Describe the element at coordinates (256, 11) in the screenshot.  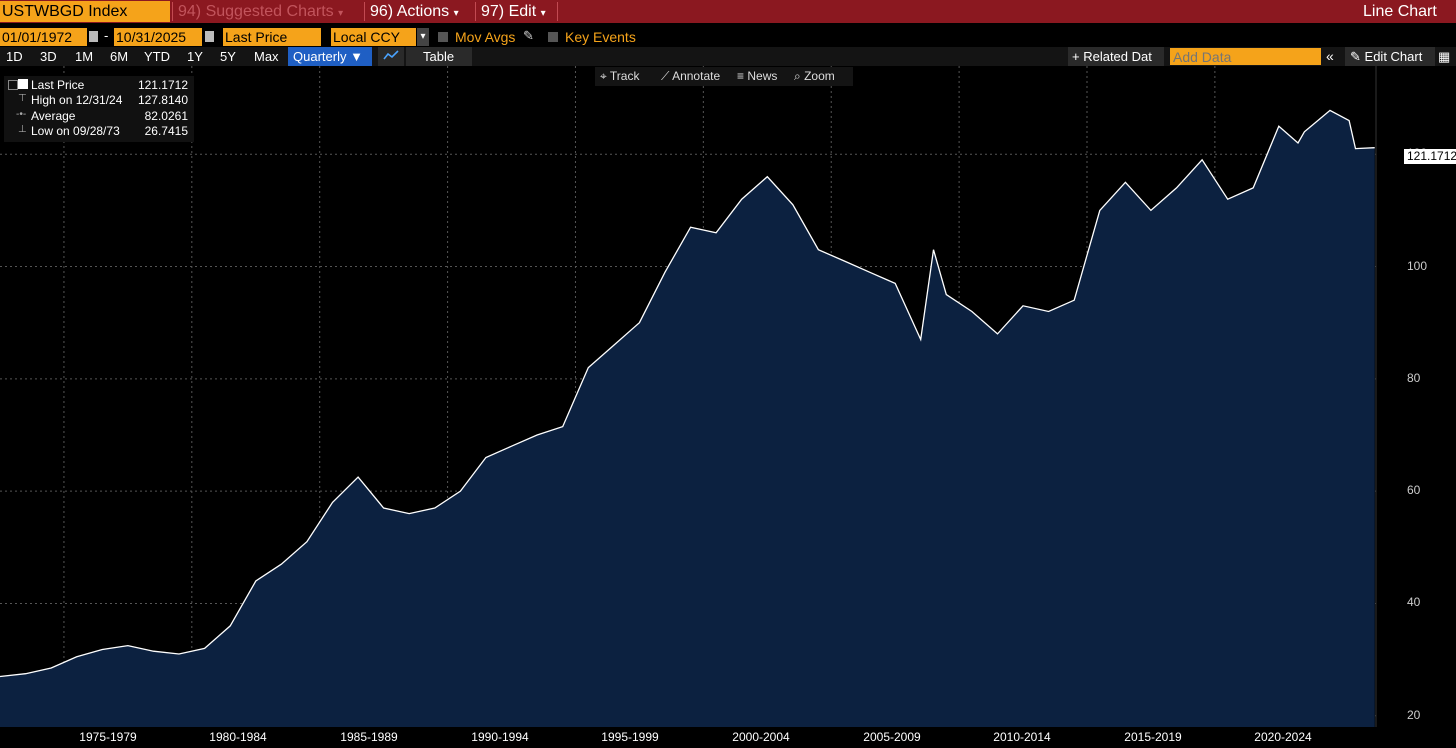
I see `suggested-charts-label: 94) Suggested Charts` at that location.